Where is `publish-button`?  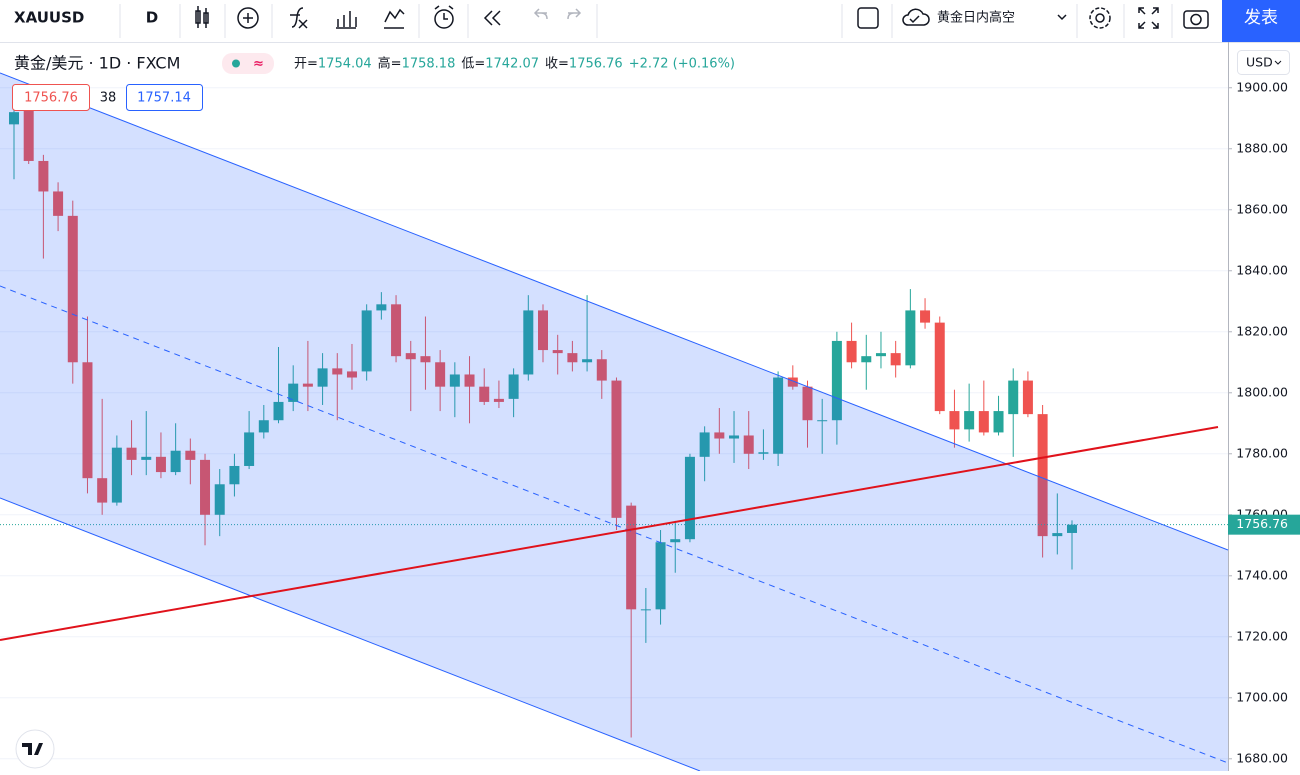 publish-button is located at coordinates (1261, 21).